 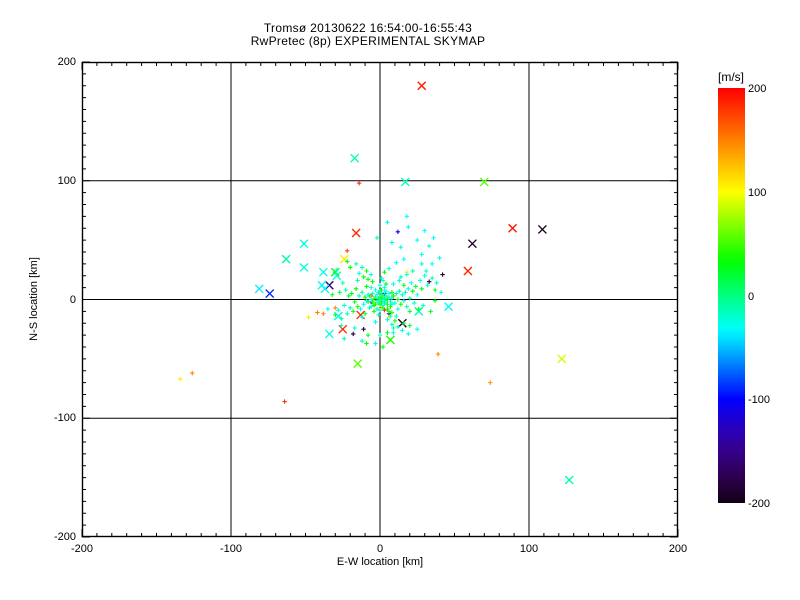 I want to click on x-tick-label: -200, so click(x=82, y=549).